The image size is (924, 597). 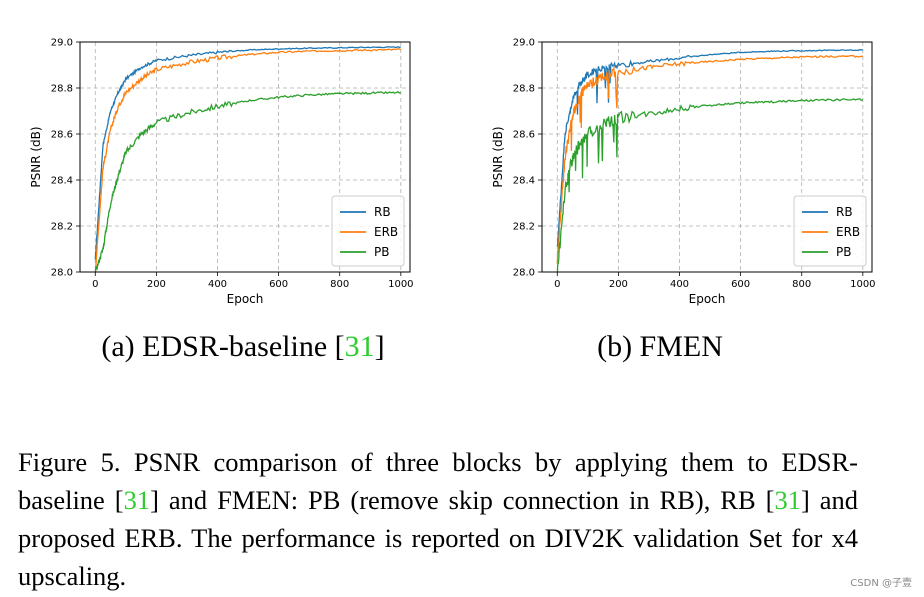 I want to click on watermark: CSDN @子壹, so click(x=881, y=583).